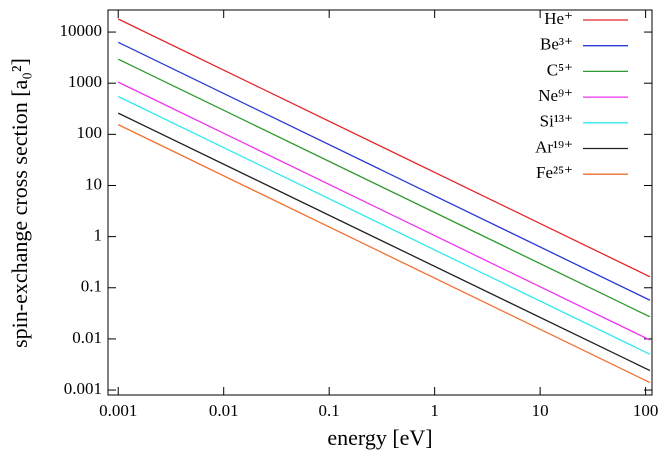 The height and width of the screenshot is (458, 664). I want to click on y-tick-label: 10, so click(93, 183).